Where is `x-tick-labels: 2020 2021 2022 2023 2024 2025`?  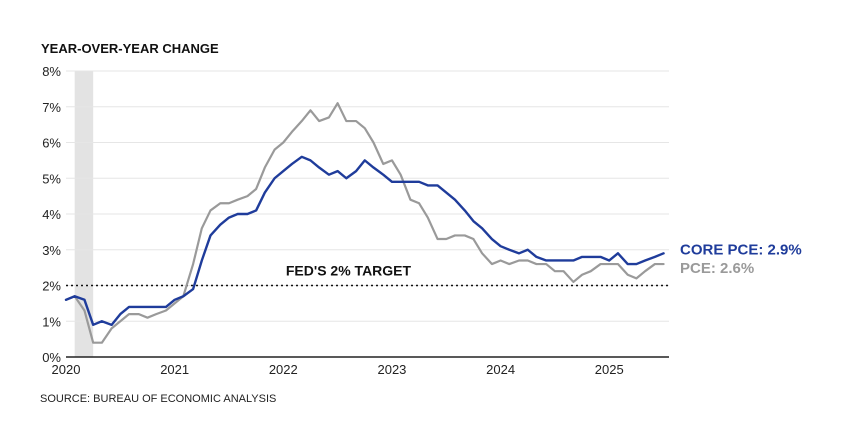 x-tick-labels: 2020 2021 2022 2023 2024 2025 is located at coordinates (338, 369).